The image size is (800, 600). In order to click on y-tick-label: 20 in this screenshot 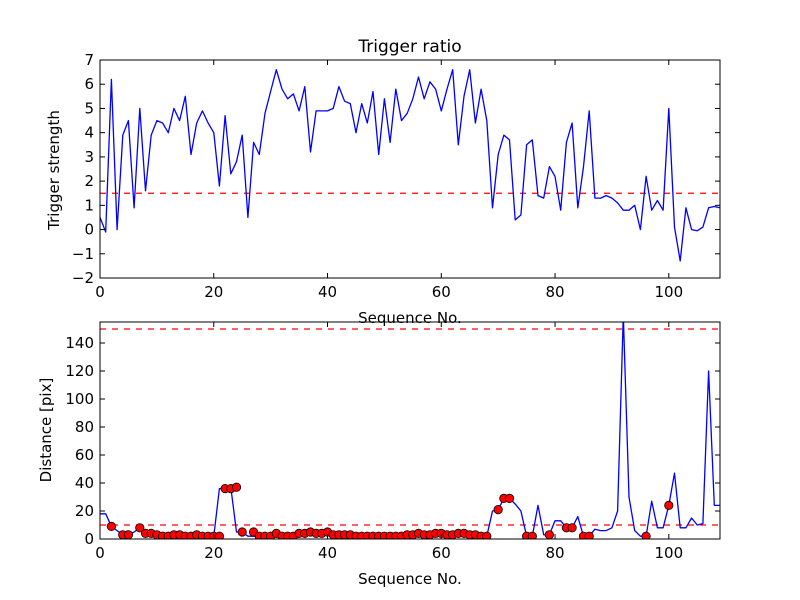, I will do `click(84, 511)`.